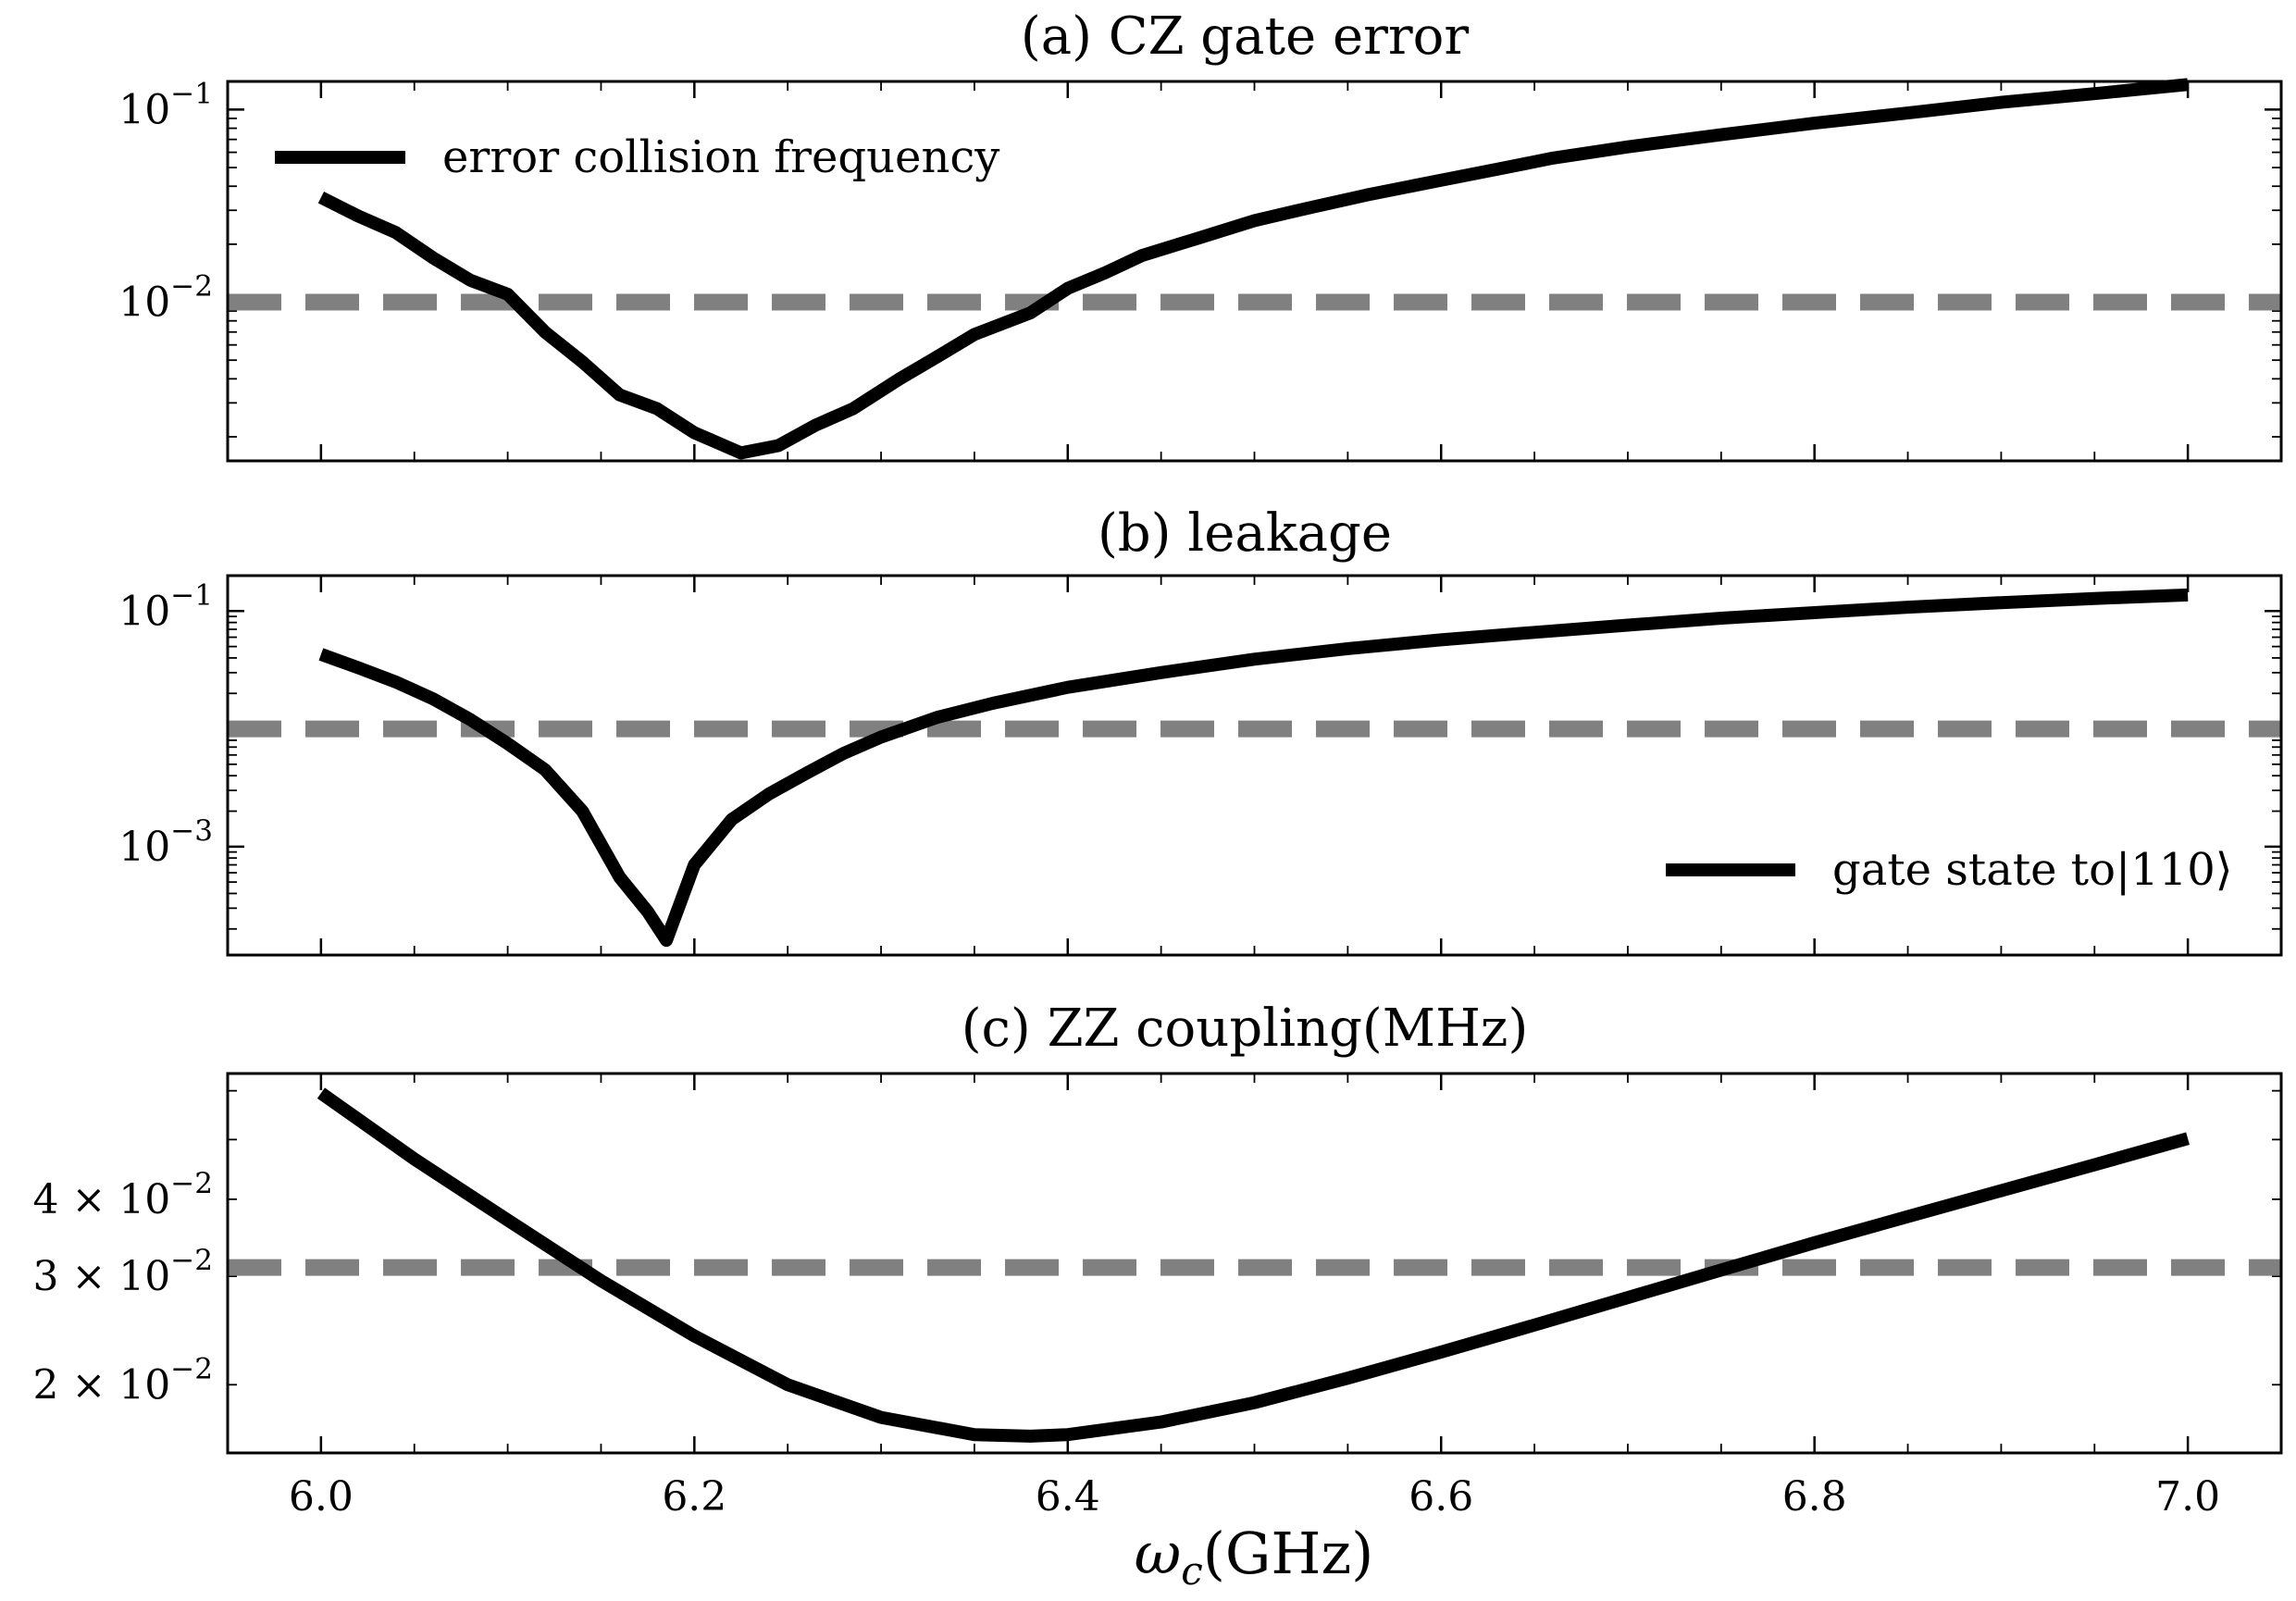  What do you see at coordinates (1289, 1554) in the screenshot?
I see `x-axis-unit: (GHz)` at bounding box center [1289, 1554].